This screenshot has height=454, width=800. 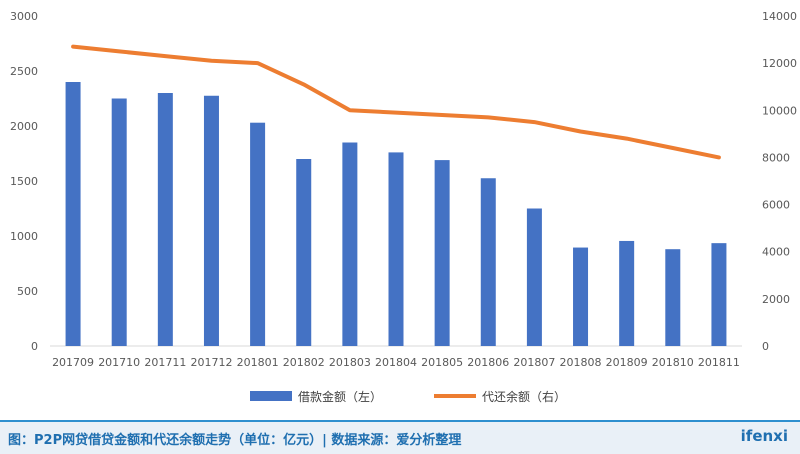 What do you see at coordinates (534, 362) in the screenshot?
I see `x-tick-label: 201807` at bounding box center [534, 362].